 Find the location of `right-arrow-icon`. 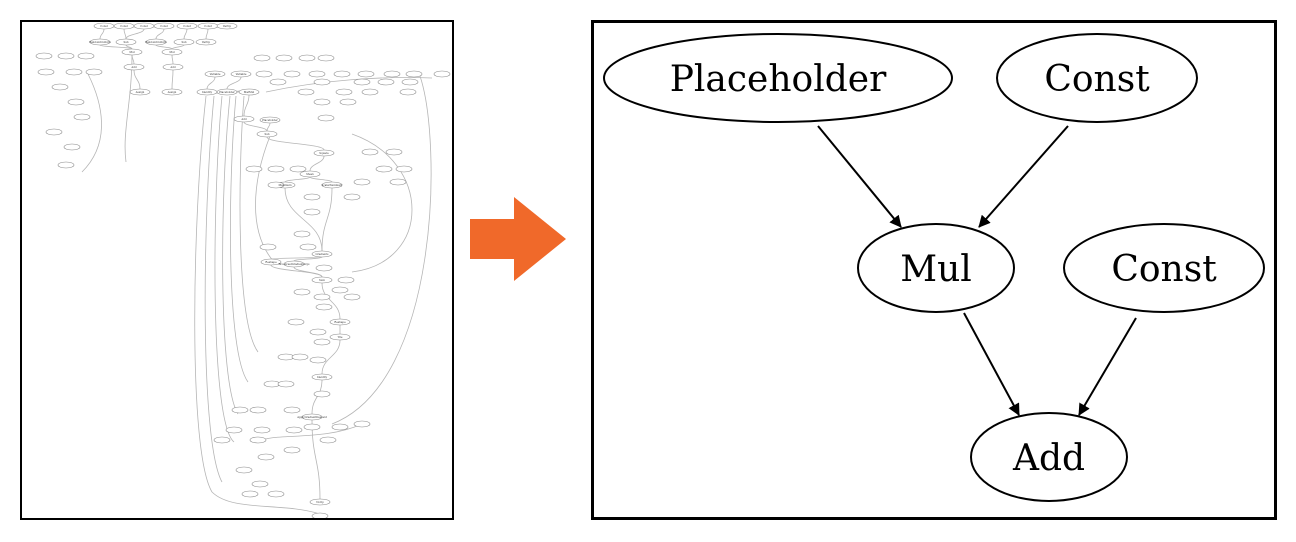

right-arrow-icon is located at coordinates (518, 239).